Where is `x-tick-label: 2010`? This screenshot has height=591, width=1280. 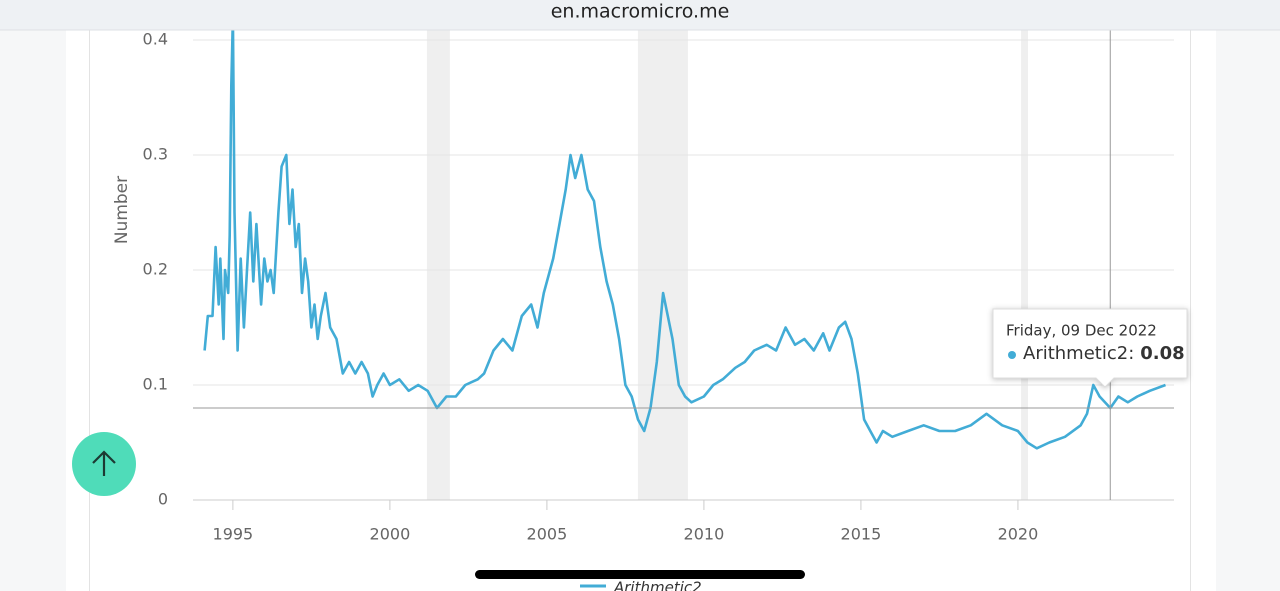
x-tick-label: 2010 is located at coordinates (704, 534).